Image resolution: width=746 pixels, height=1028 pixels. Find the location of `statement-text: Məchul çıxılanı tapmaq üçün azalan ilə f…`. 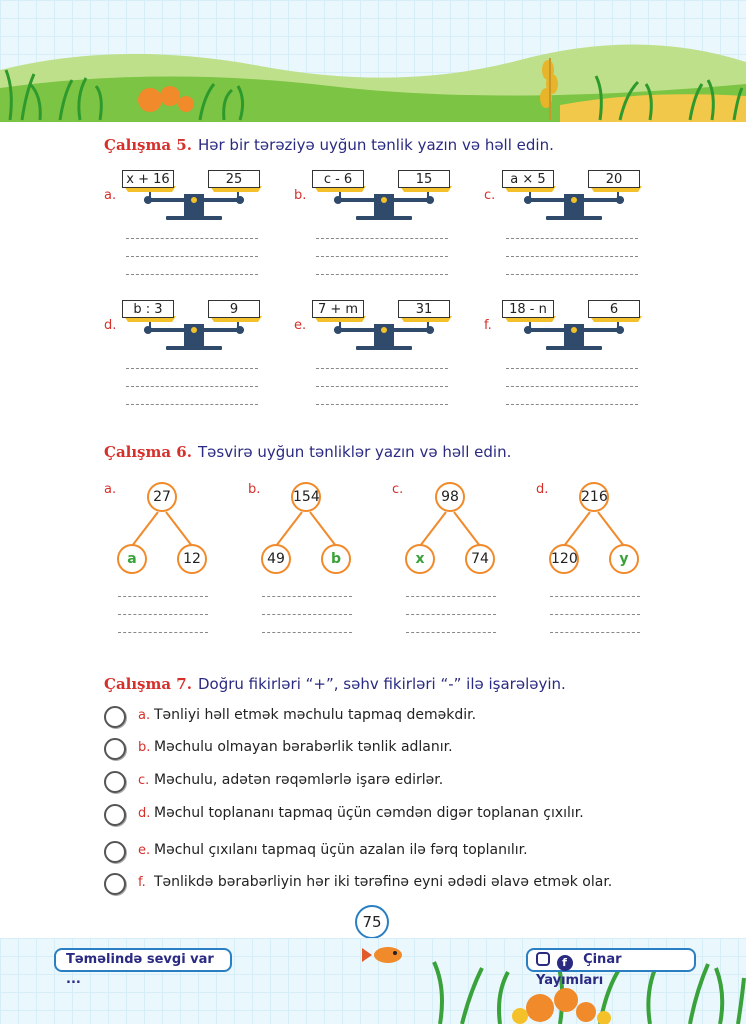

statement-text: Məchul çıxılanı tapmaq üçün azalan ilə f… is located at coordinates (341, 850).